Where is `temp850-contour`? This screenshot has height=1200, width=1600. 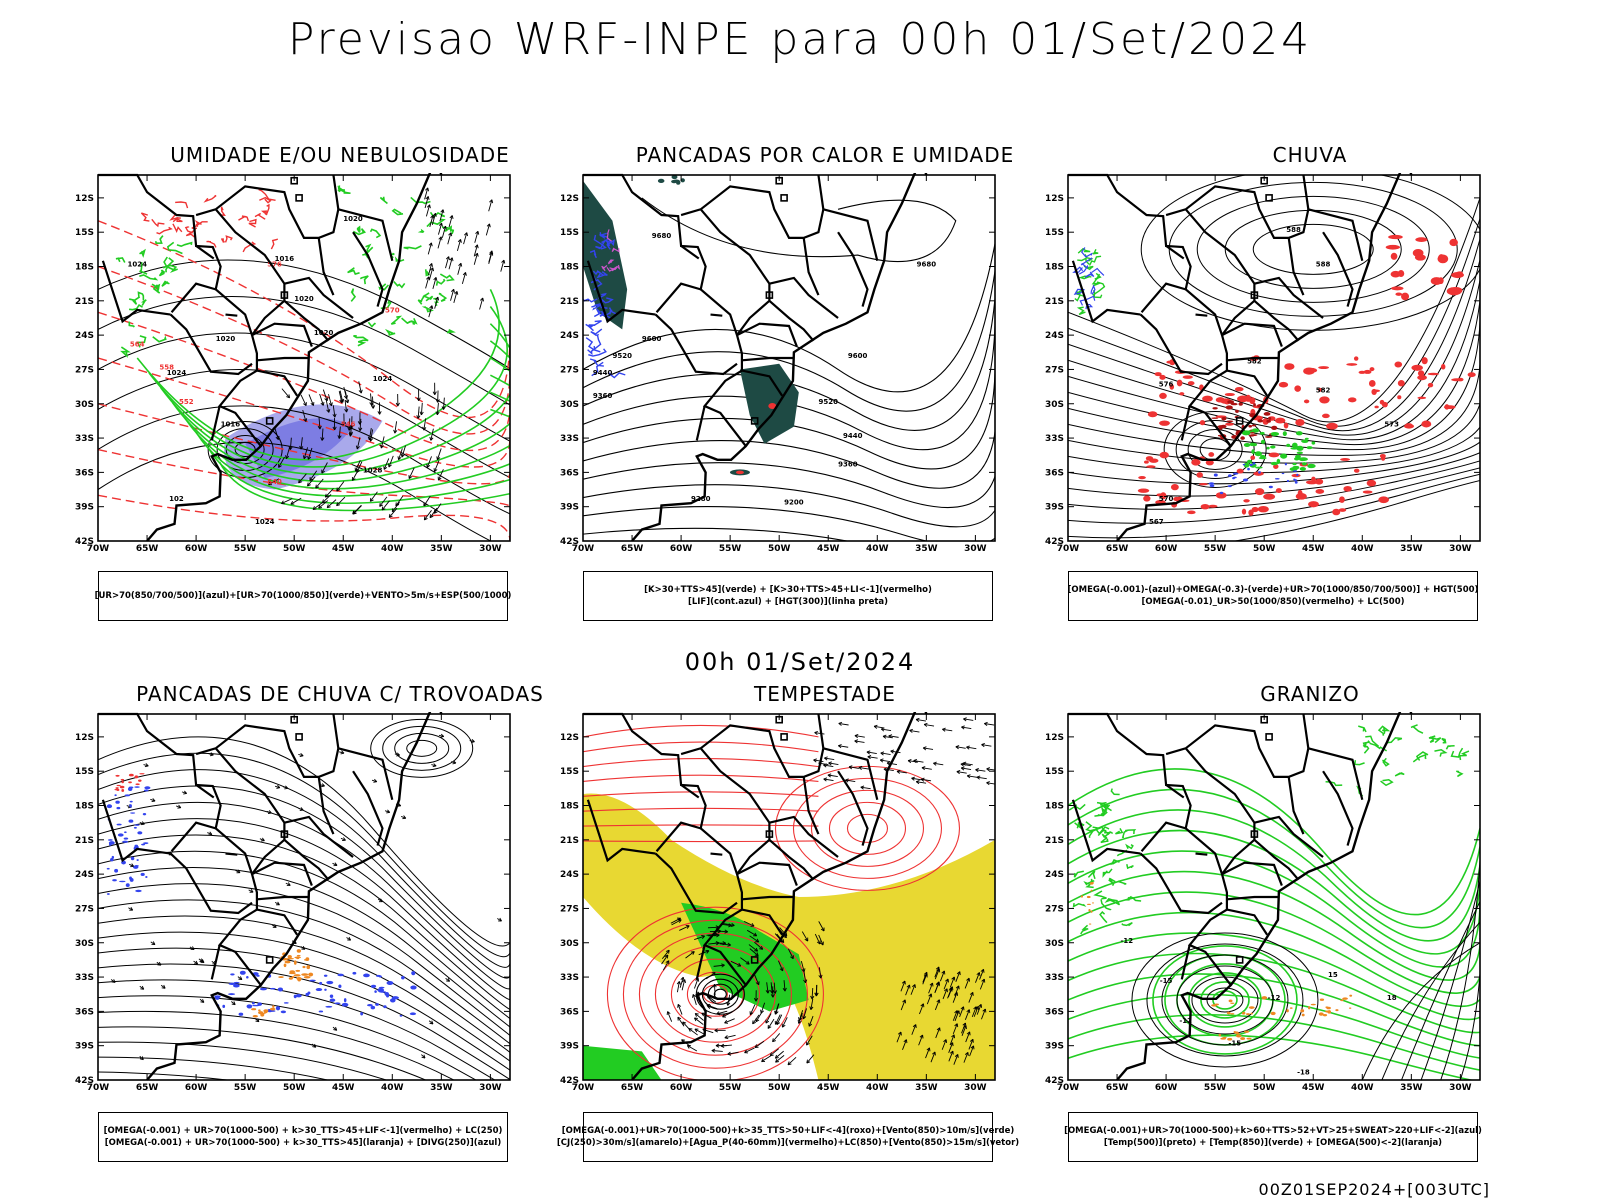 temp850-contour is located at coordinates (1095, 832).